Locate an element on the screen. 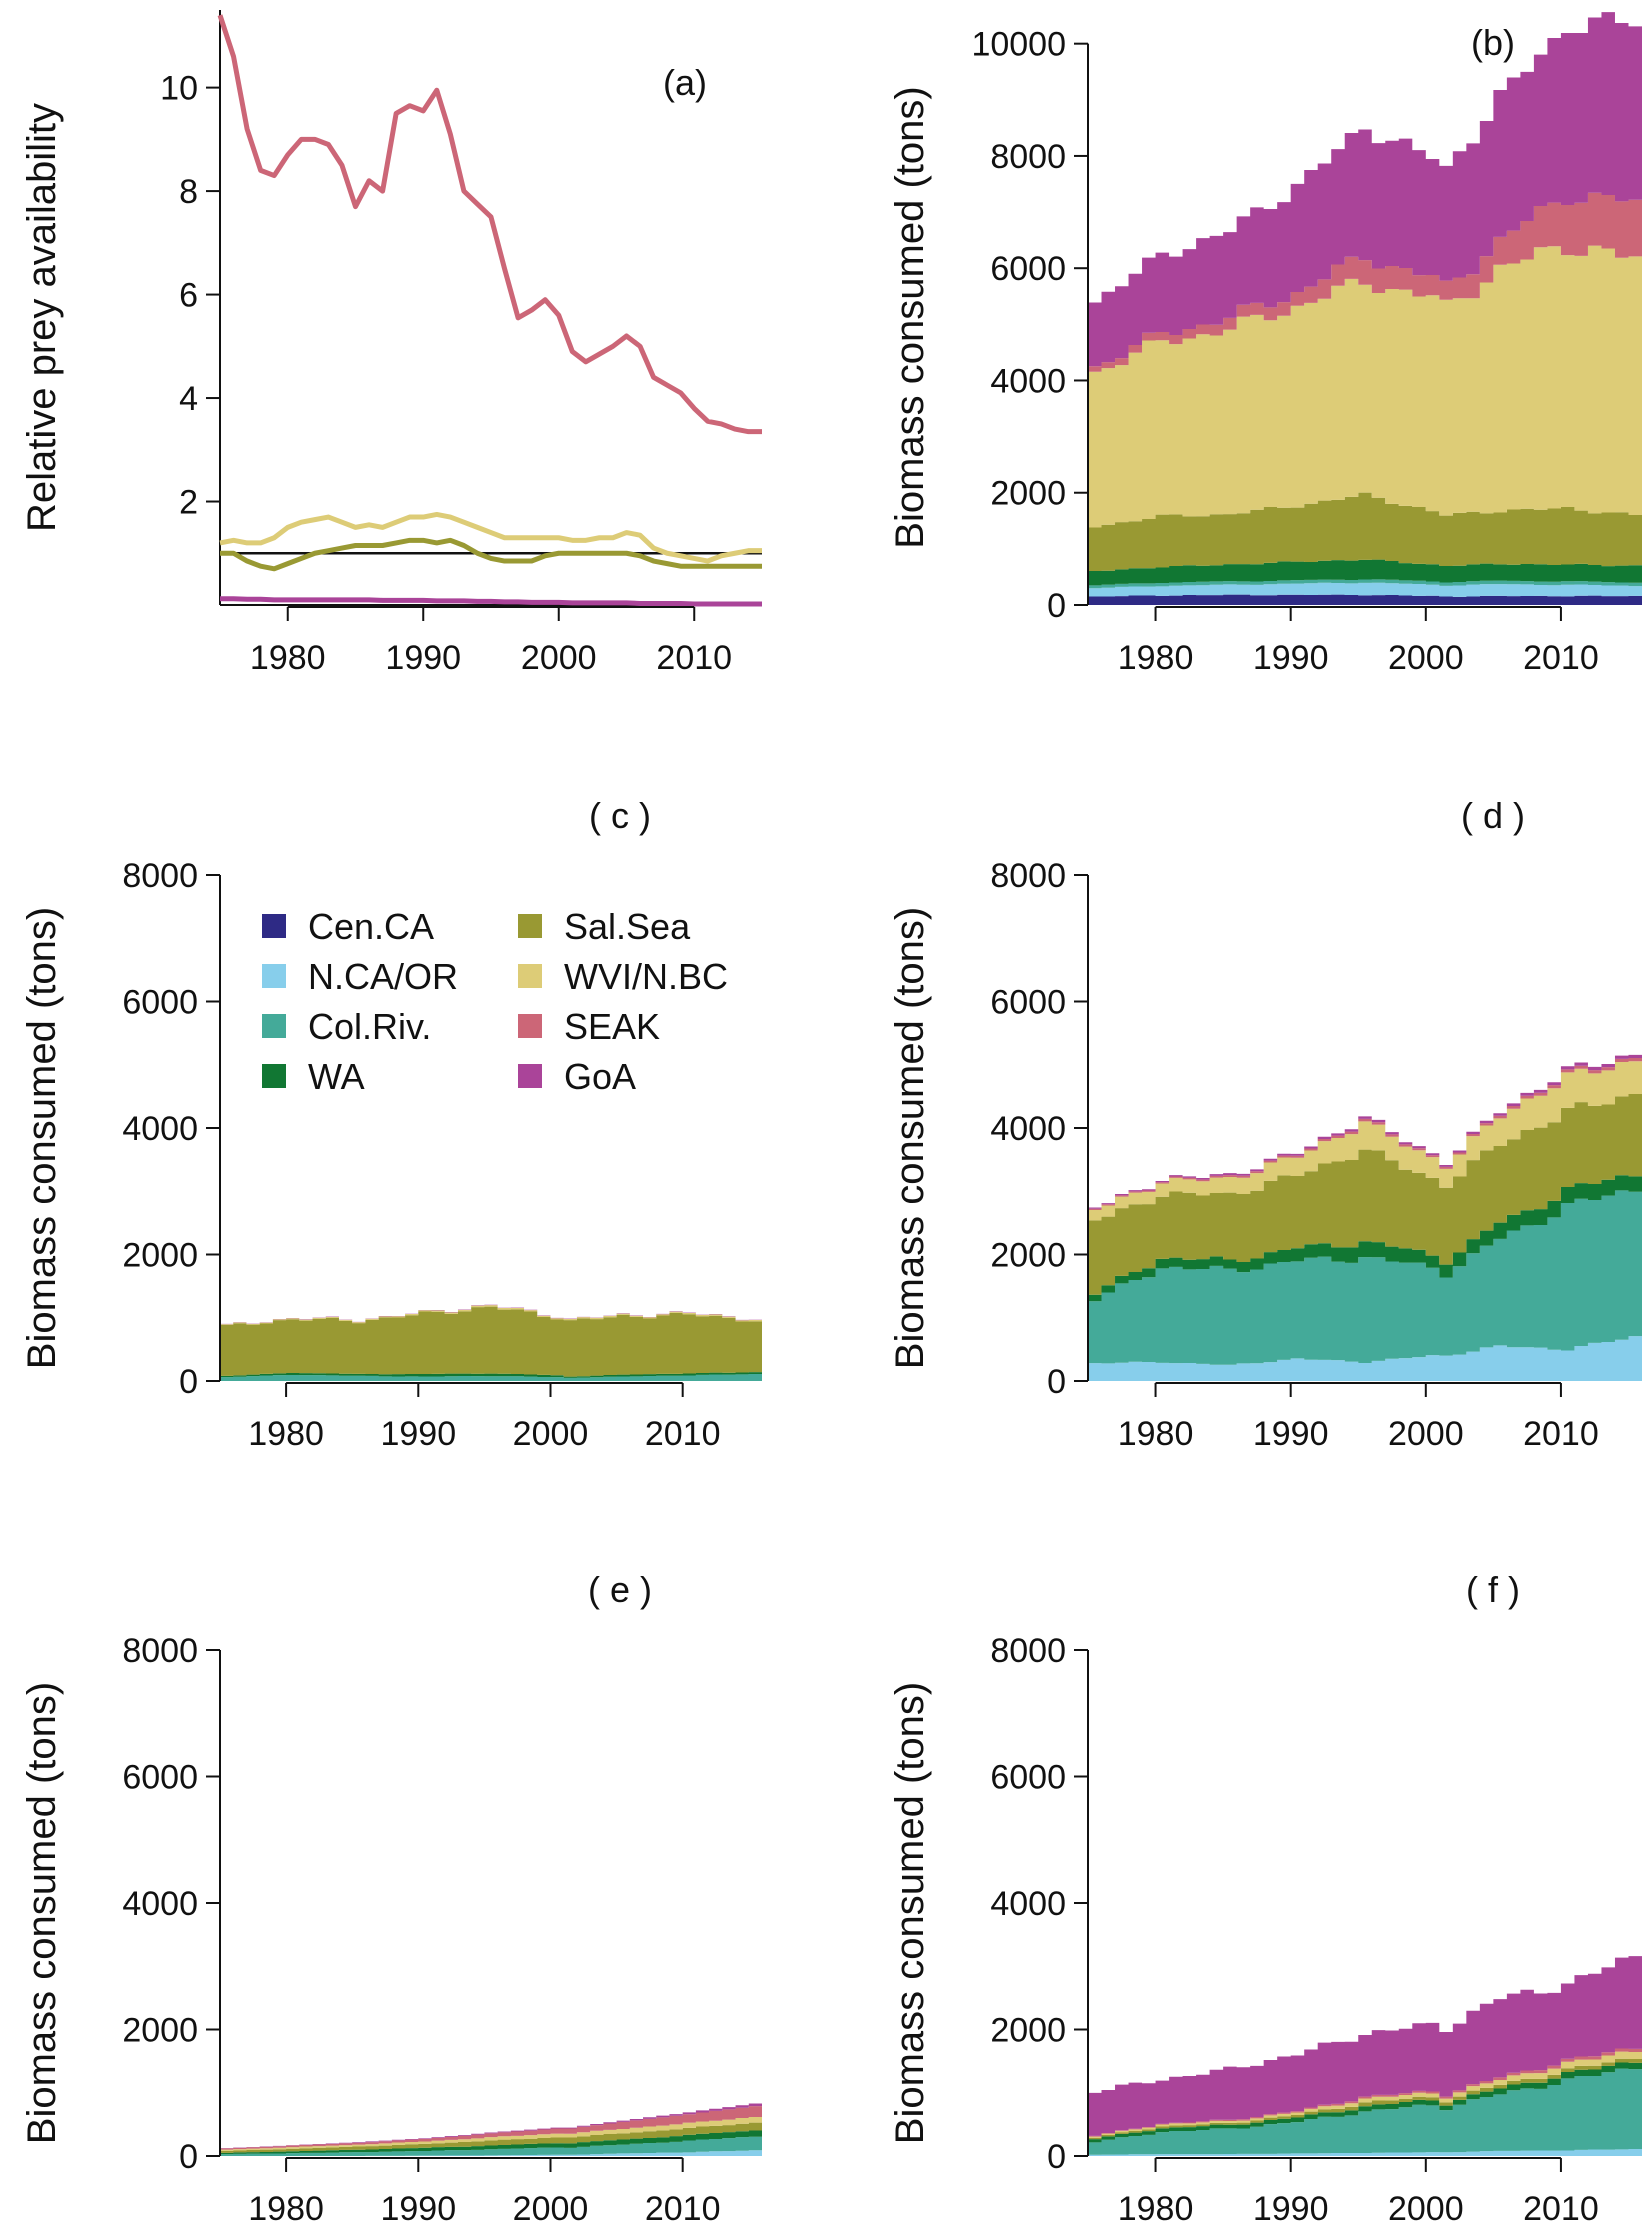 The height and width of the screenshot is (2238, 1650). panel-f-x-tick-label: 2000 is located at coordinates (1426, 2209).